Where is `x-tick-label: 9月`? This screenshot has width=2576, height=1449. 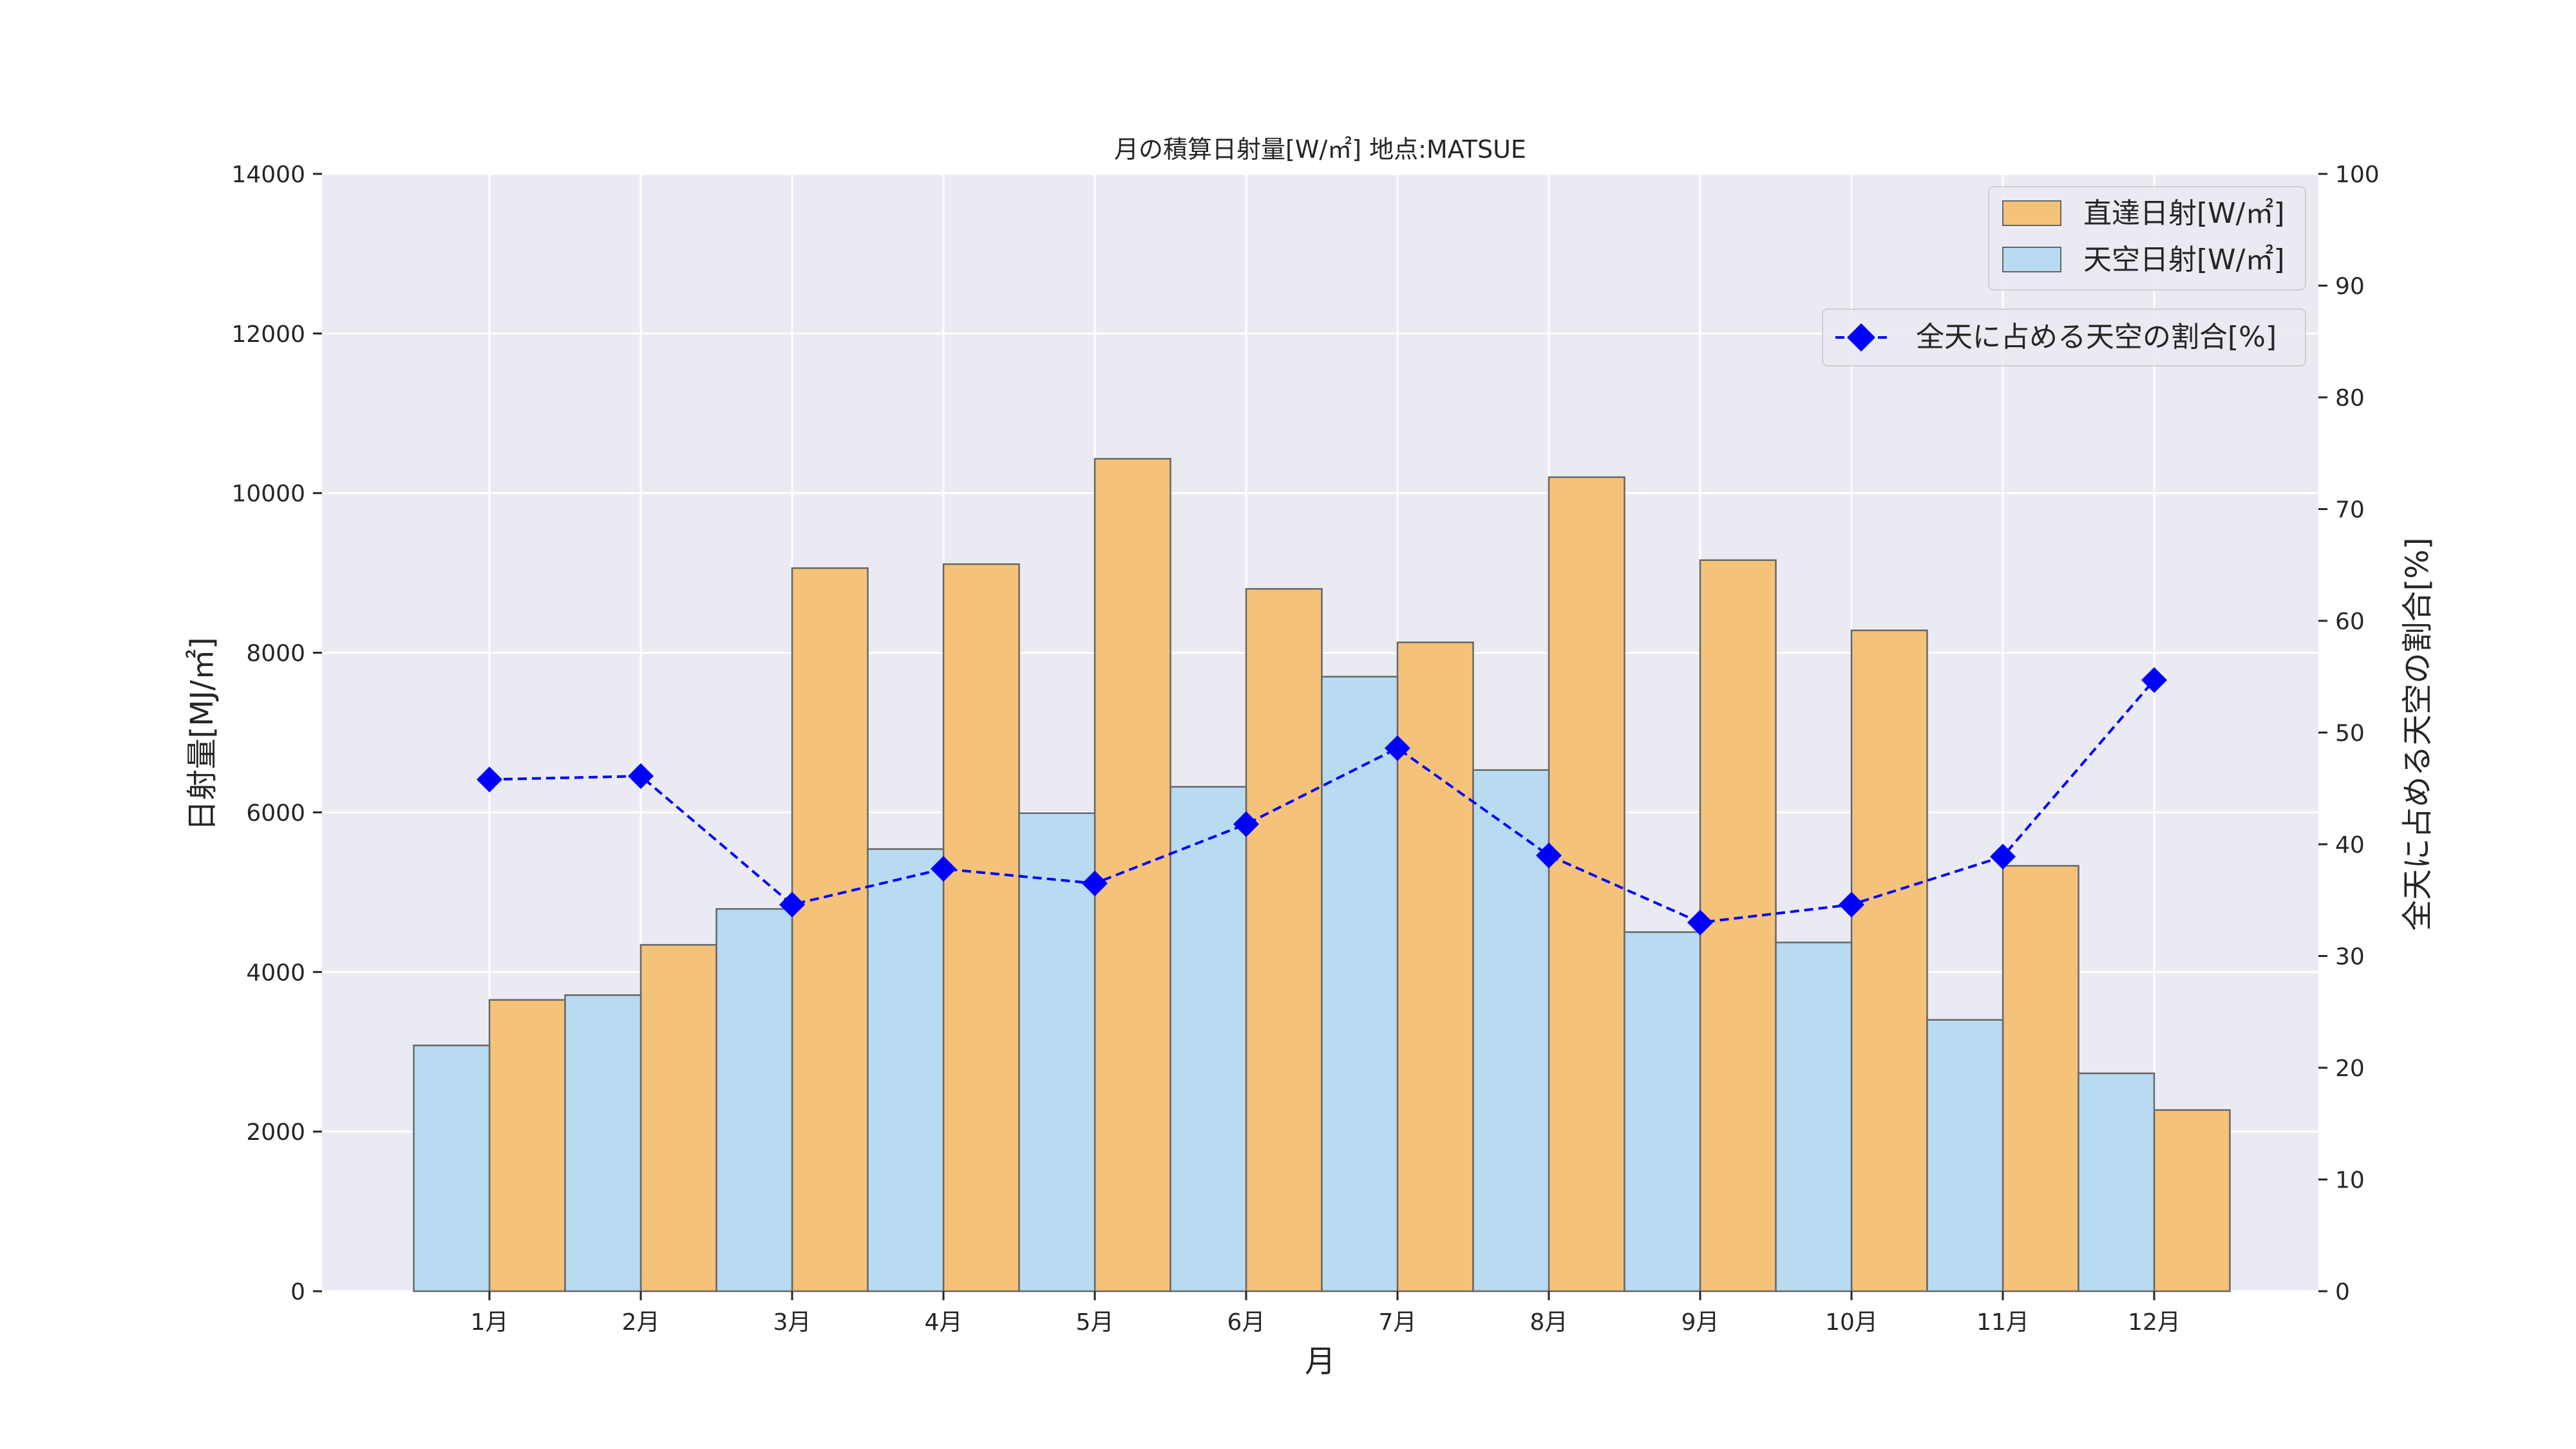
x-tick-label: 9月 is located at coordinates (1700, 1322).